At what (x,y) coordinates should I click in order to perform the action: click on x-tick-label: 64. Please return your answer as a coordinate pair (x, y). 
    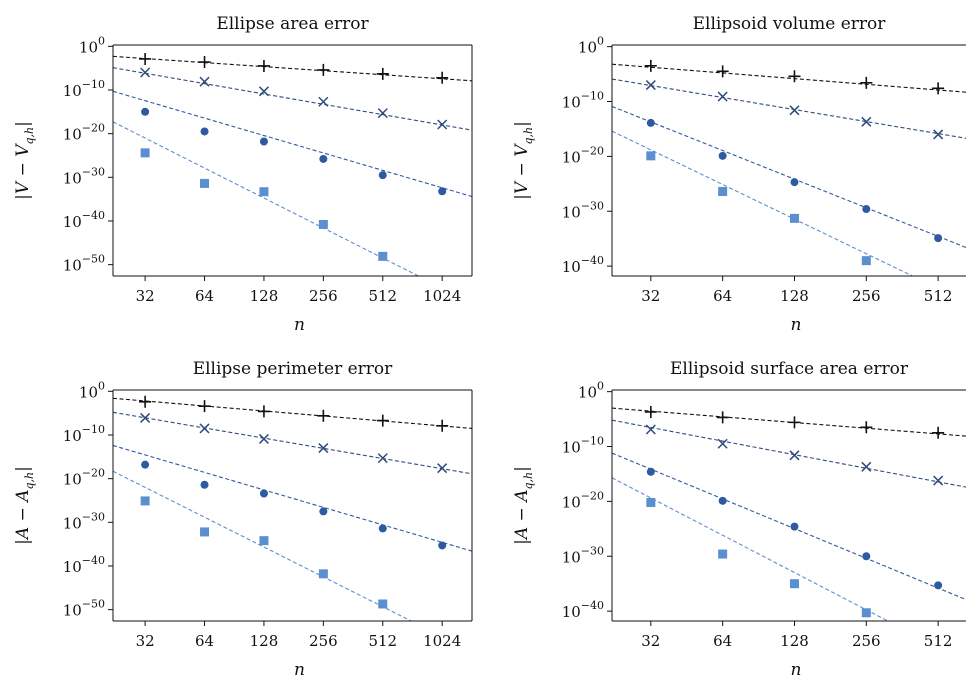
    Looking at the image, I should click on (204, 296).